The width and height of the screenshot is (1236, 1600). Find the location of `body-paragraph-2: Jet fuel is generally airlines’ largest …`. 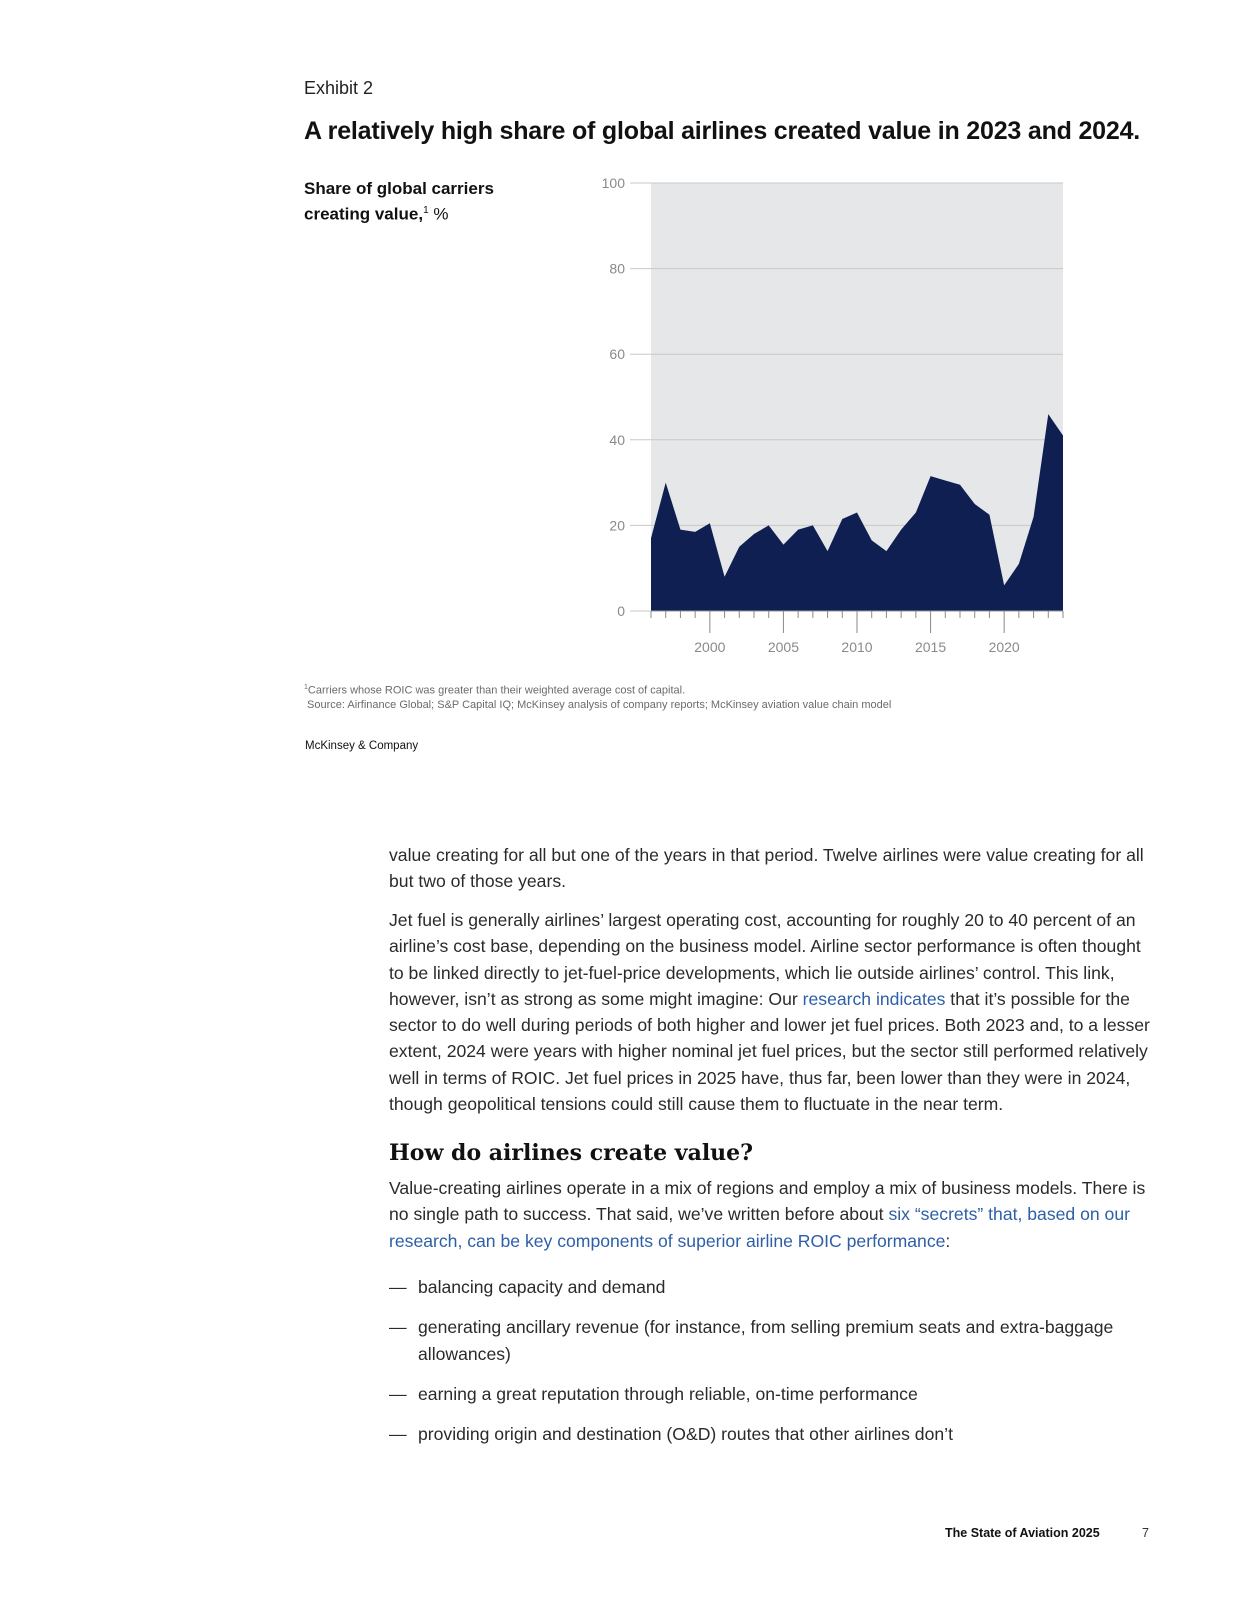

body-paragraph-2: Jet fuel is generally airlines’ largest … is located at coordinates (772, 1012).